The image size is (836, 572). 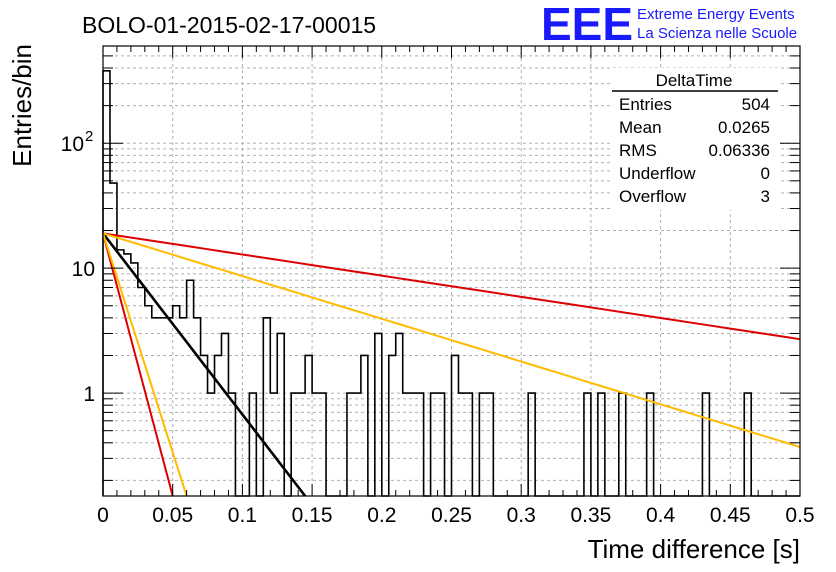 I want to click on stats-row-label: Underflow, so click(x=657, y=173).